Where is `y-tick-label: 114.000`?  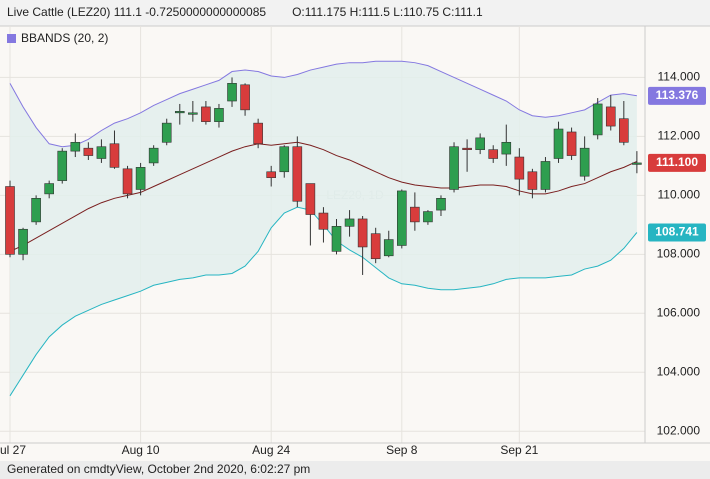
y-tick-label: 114.000 is located at coordinates (679, 77).